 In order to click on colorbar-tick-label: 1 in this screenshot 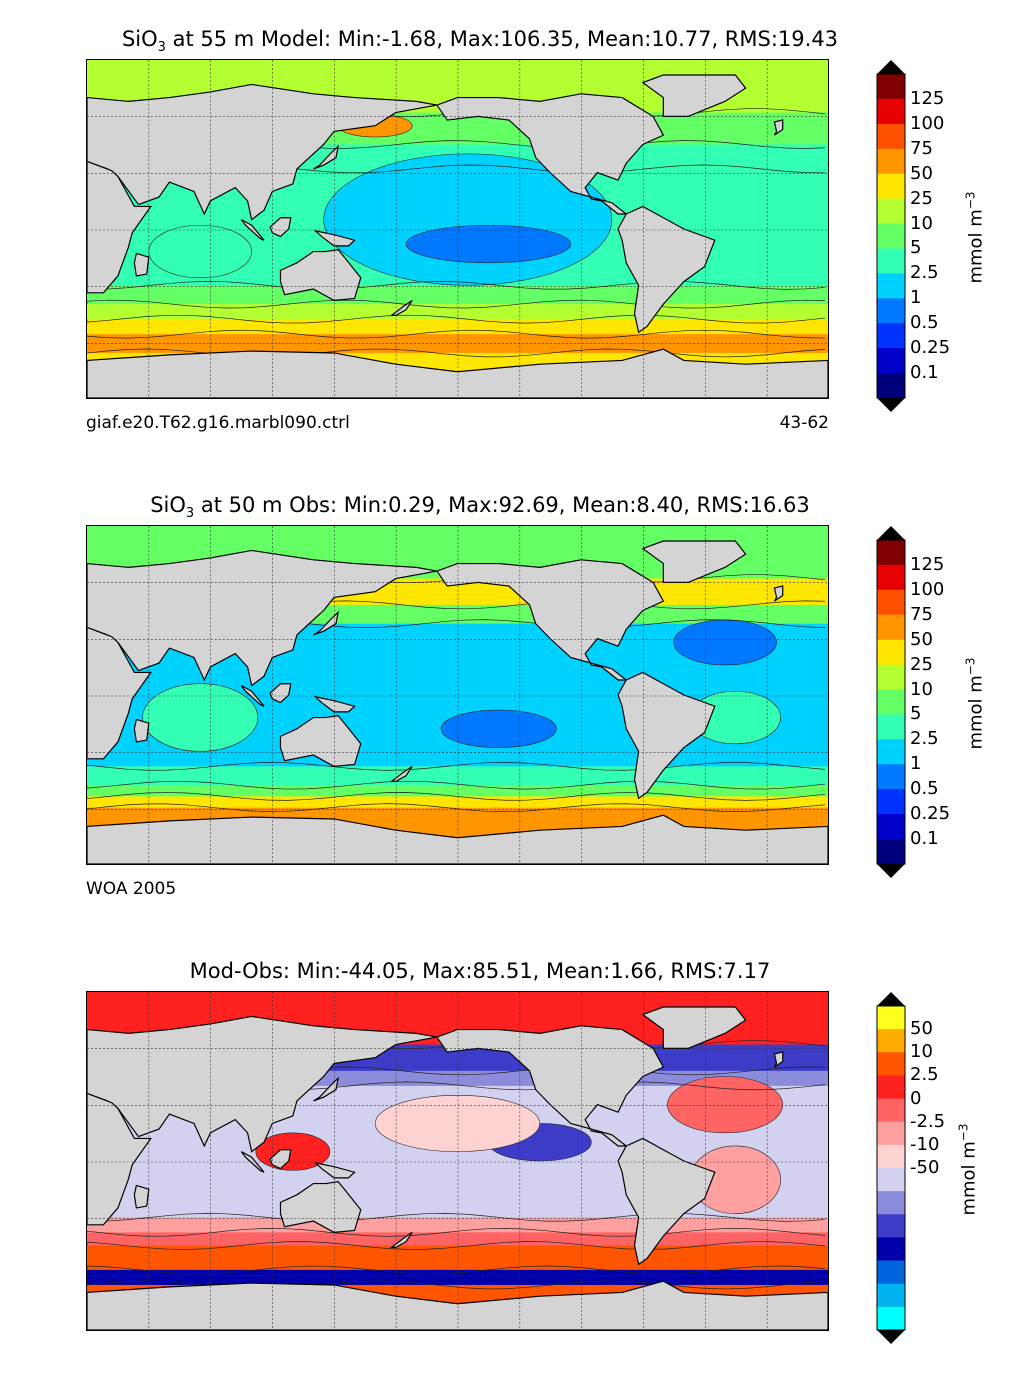, I will do `click(916, 298)`.